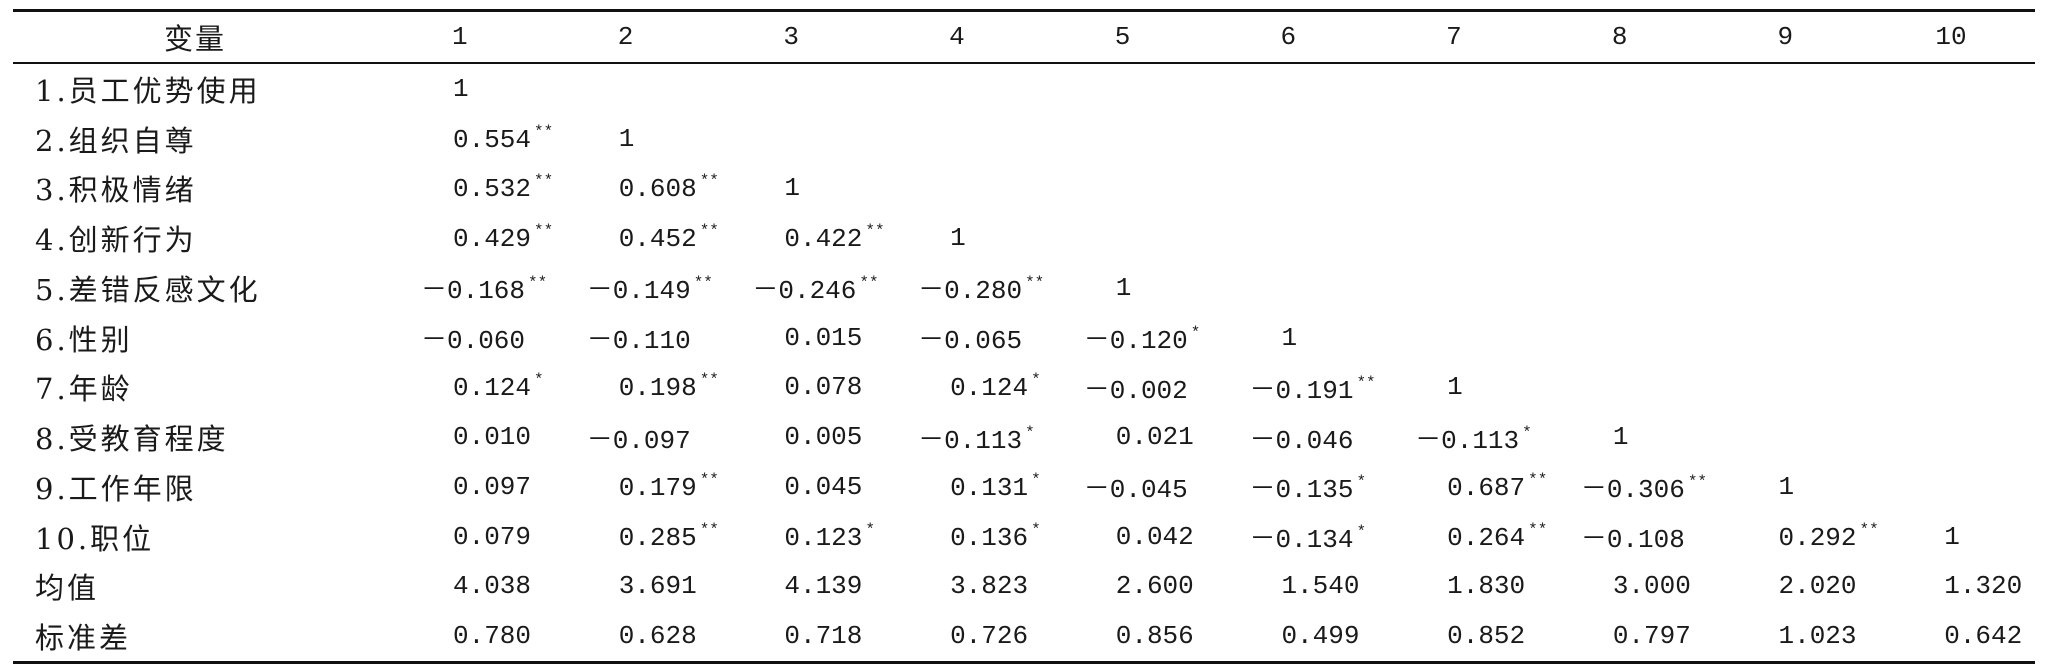 The width and height of the screenshot is (2048, 672). Describe the element at coordinates (492, 636) in the screenshot. I see `cell-value: 0.780` at that location.